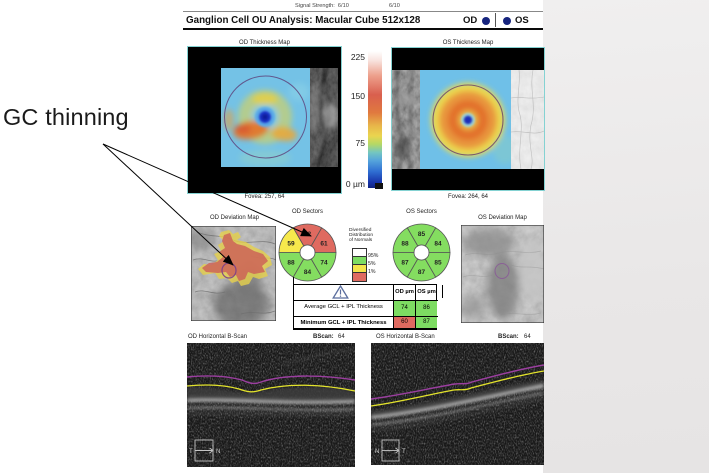 The image size is (709, 473). I want to click on svg-text: 59, so click(291, 244).